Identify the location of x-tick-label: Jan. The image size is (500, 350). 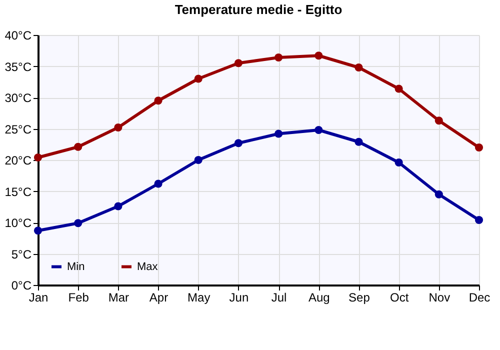
(38, 297).